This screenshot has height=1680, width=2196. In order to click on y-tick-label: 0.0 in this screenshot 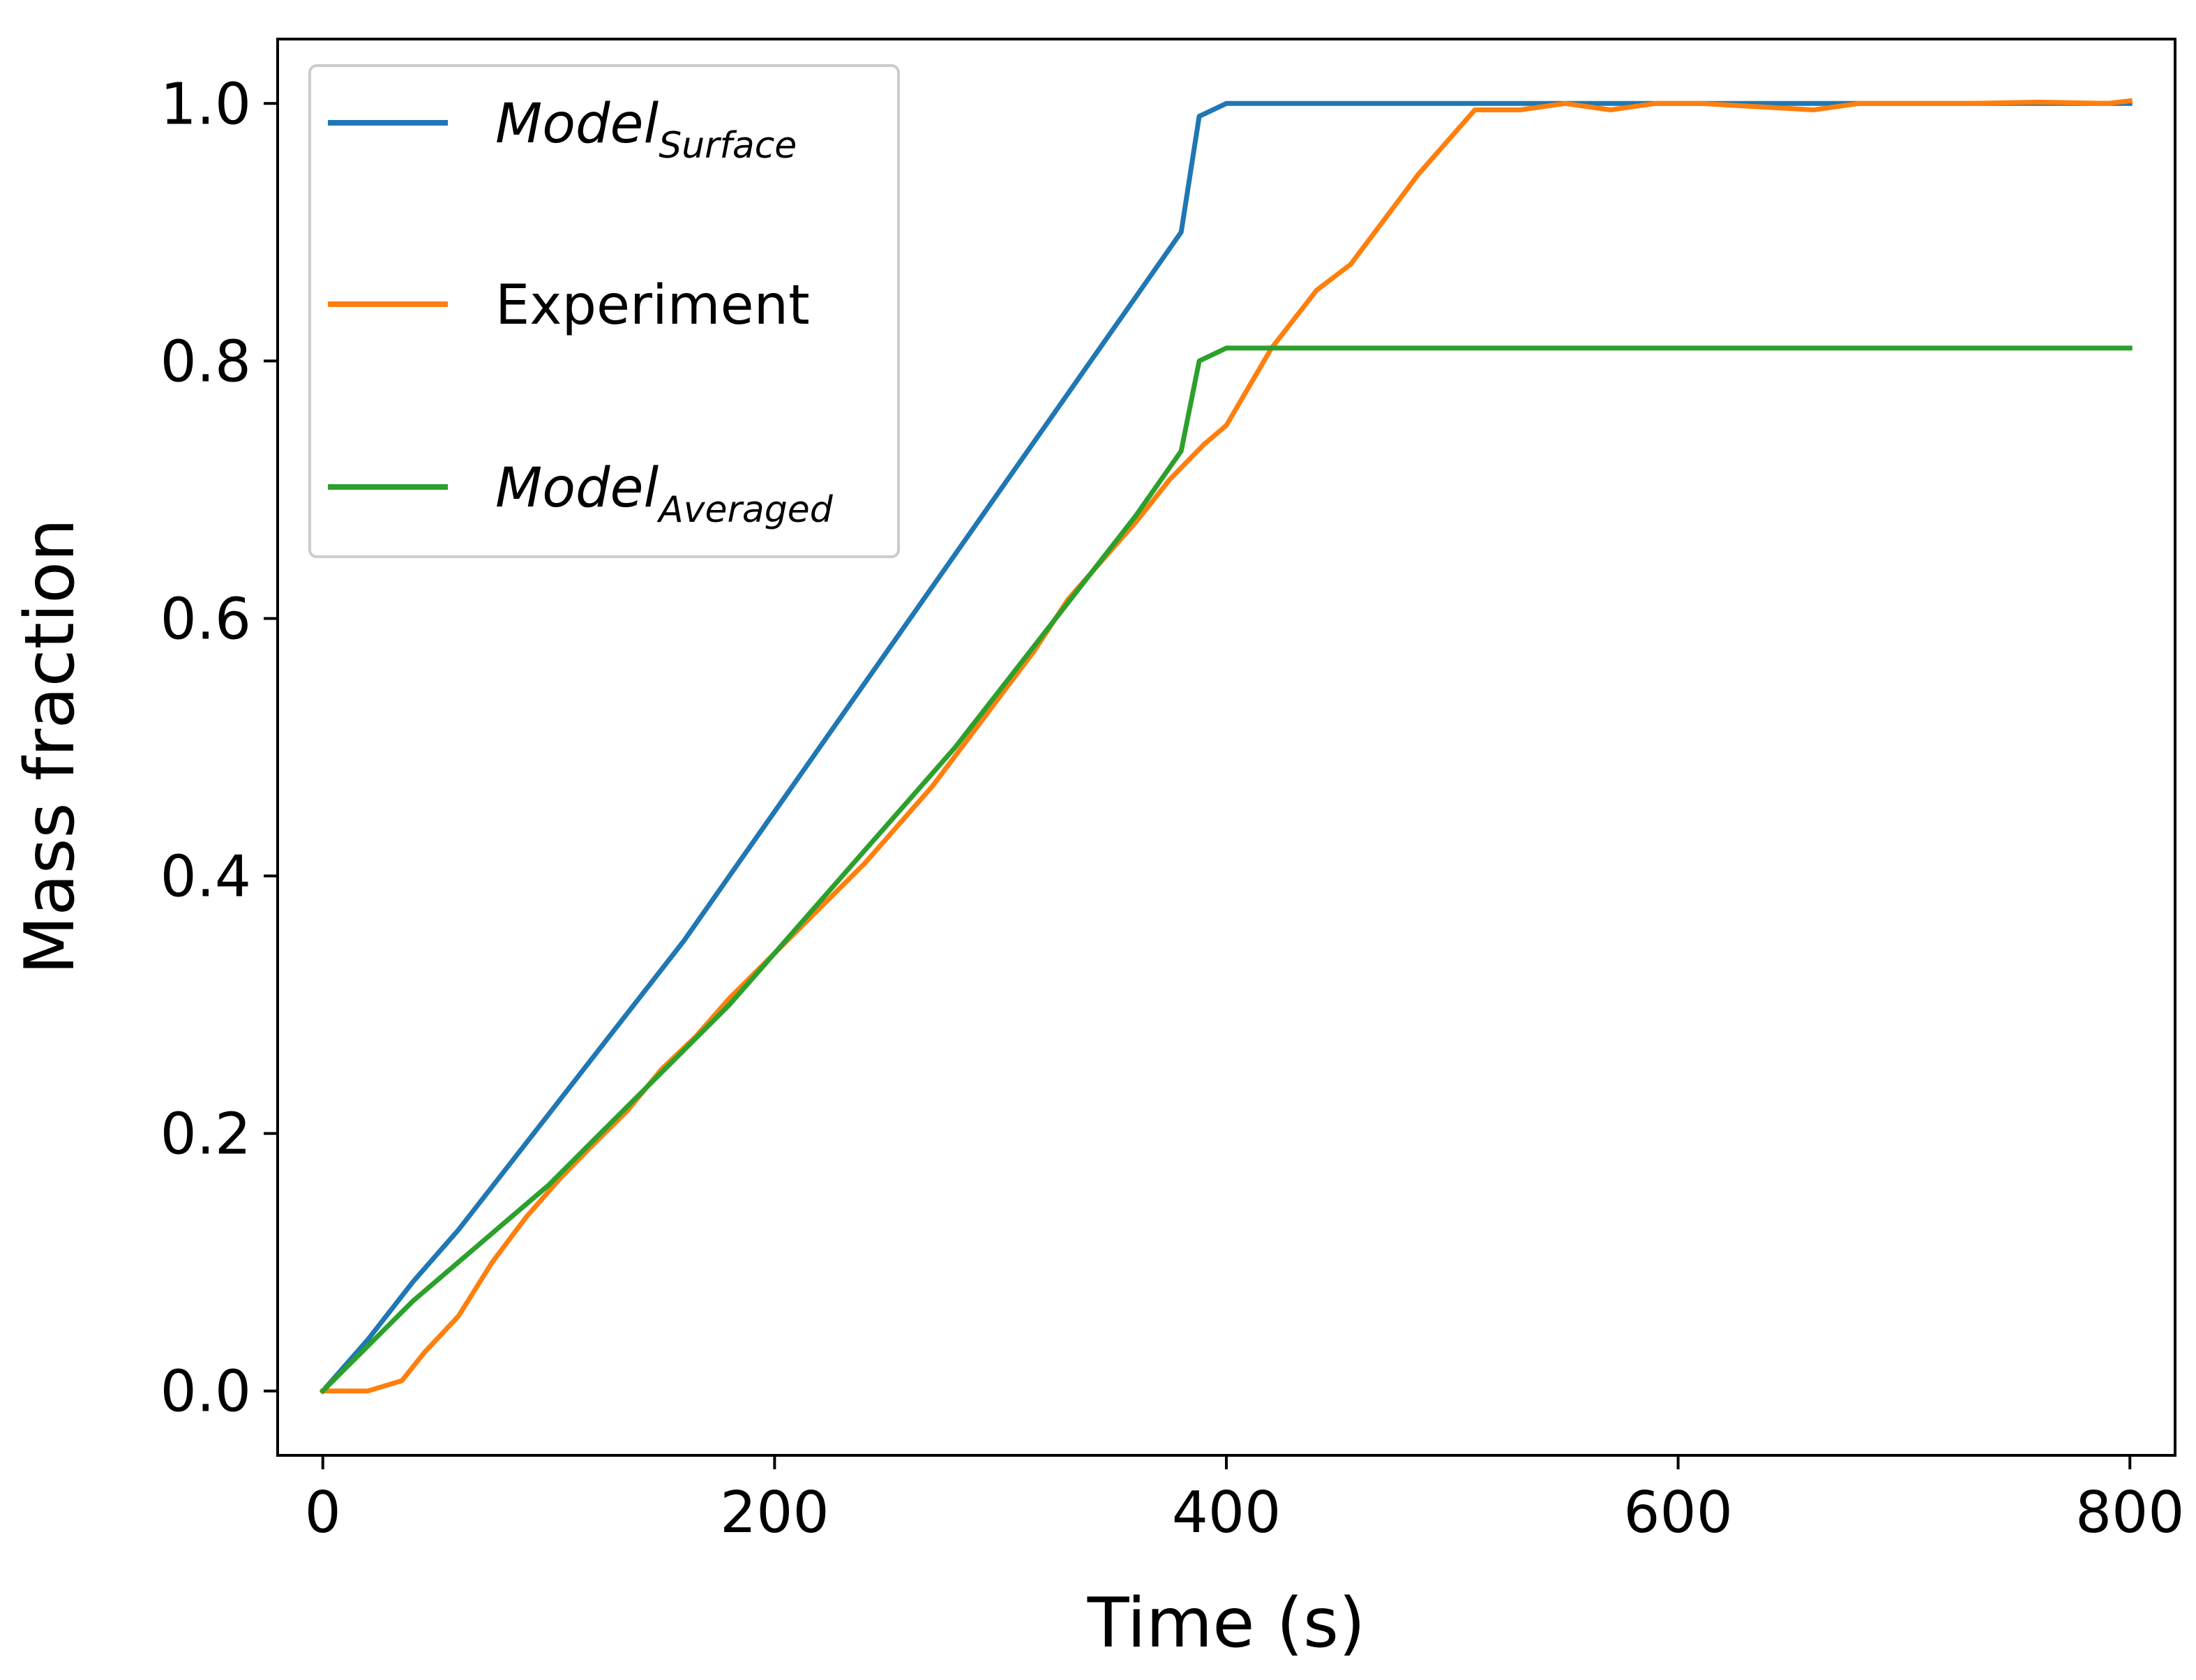, I will do `click(205, 1392)`.